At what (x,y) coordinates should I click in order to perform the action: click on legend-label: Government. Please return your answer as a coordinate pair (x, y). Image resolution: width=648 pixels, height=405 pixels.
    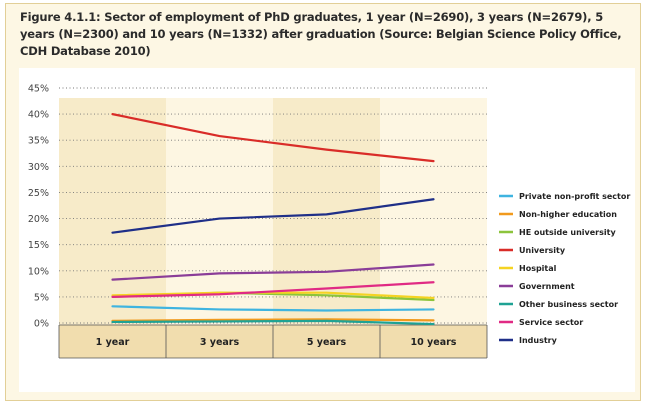
    Looking at the image, I should click on (547, 286).